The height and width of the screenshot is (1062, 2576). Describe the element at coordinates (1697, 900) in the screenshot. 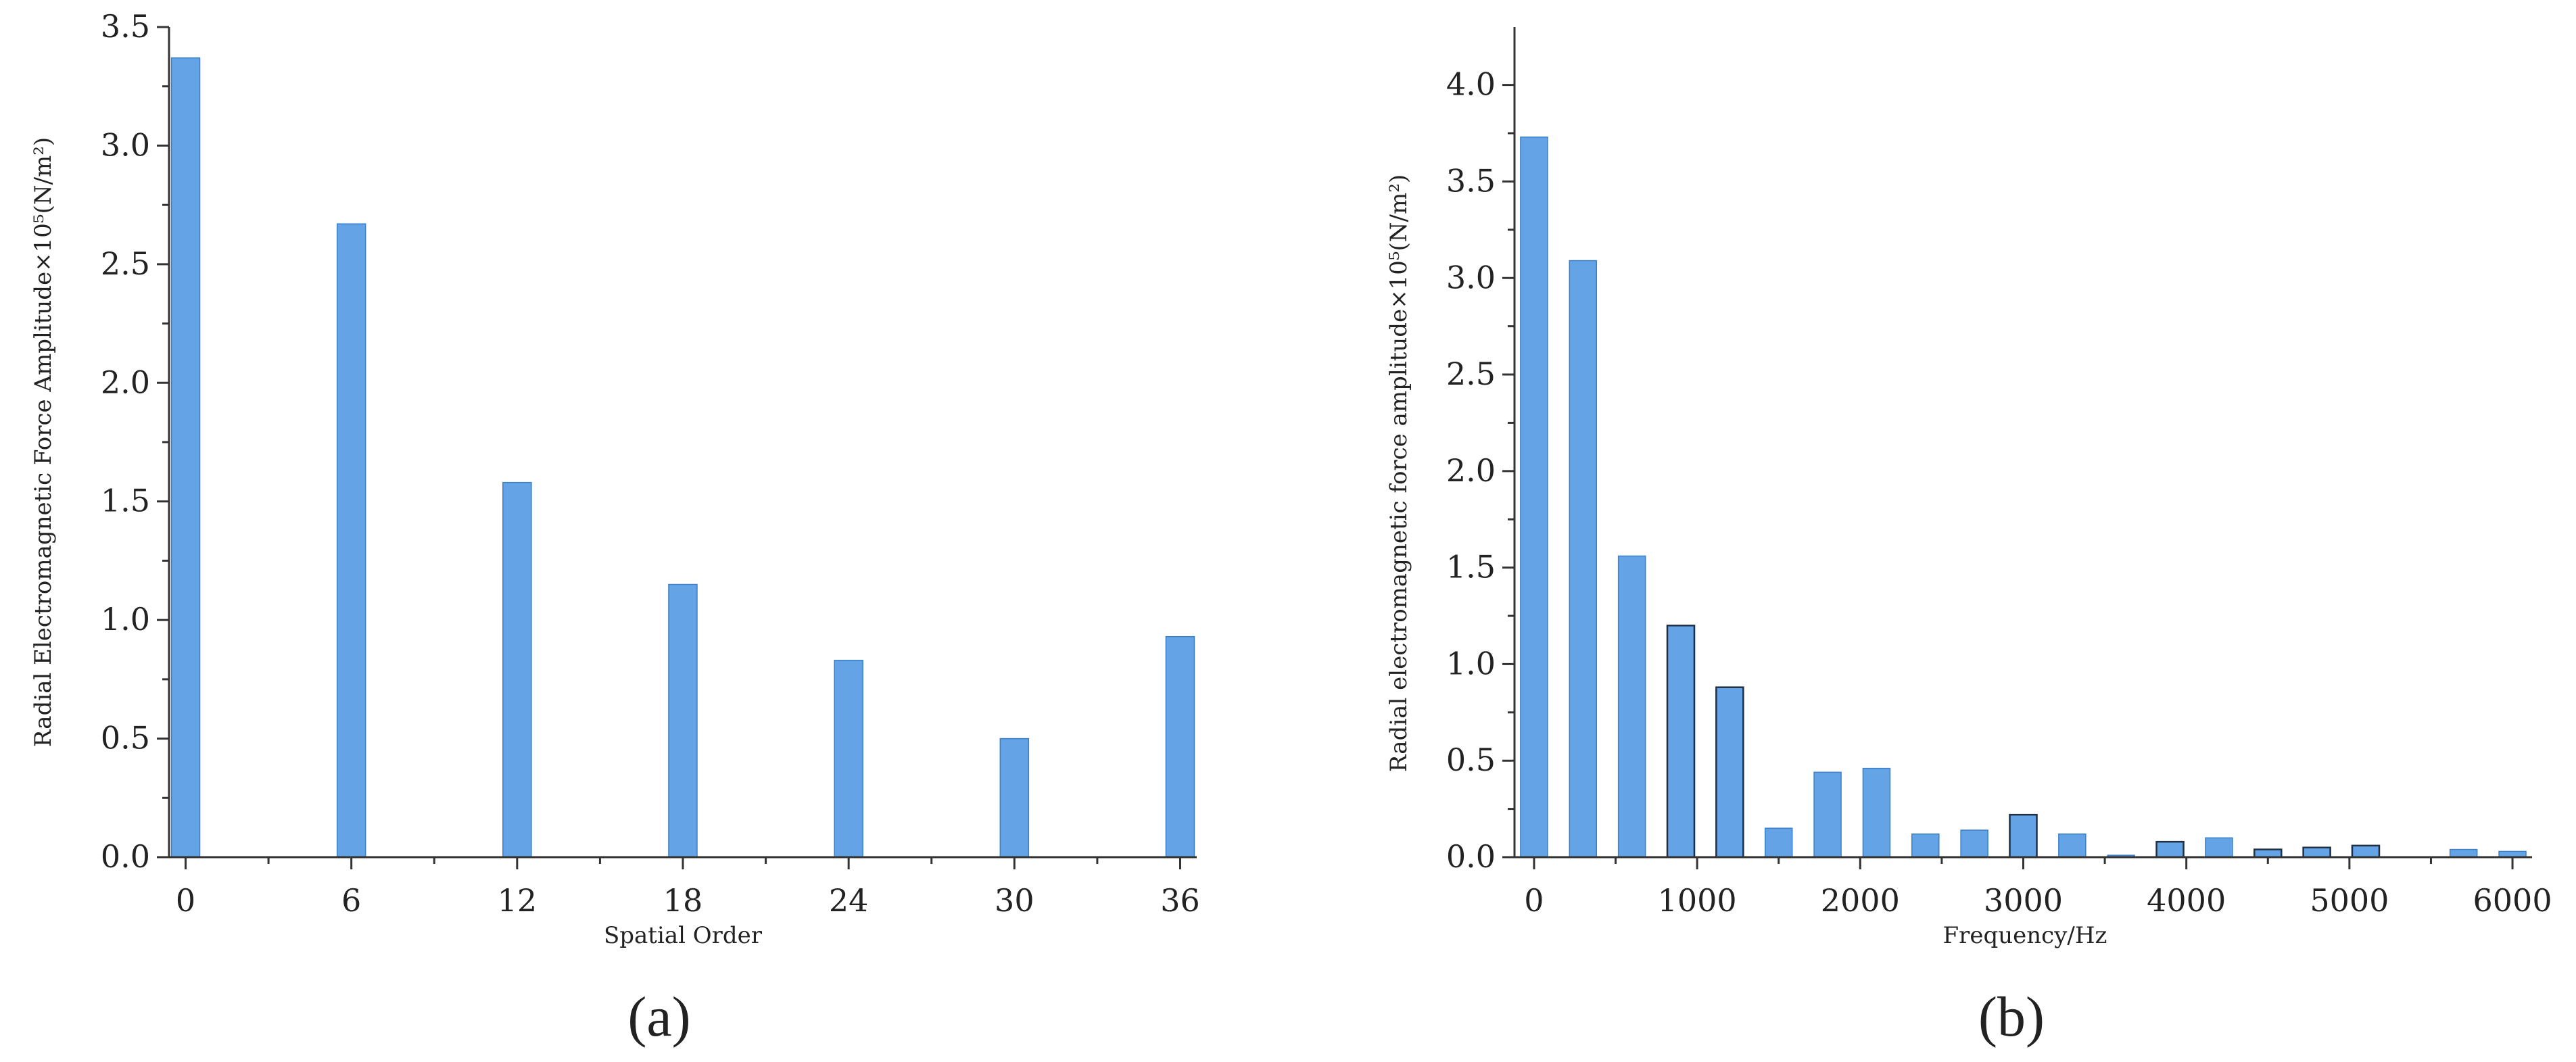

I see `x-tick-label: 1000` at that location.